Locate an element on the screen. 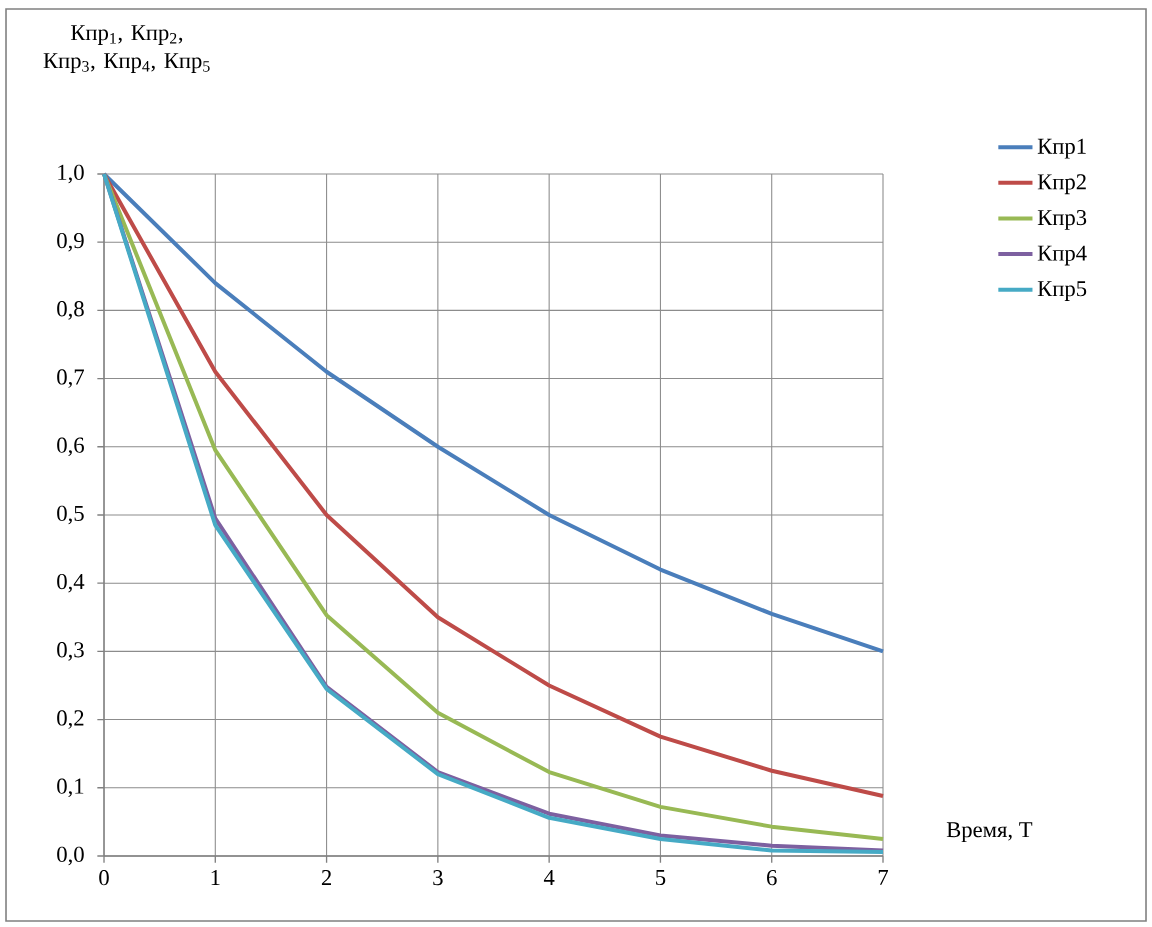 This screenshot has width=1152, height=927. y-tick-label: 0,5 is located at coordinates (70, 515).